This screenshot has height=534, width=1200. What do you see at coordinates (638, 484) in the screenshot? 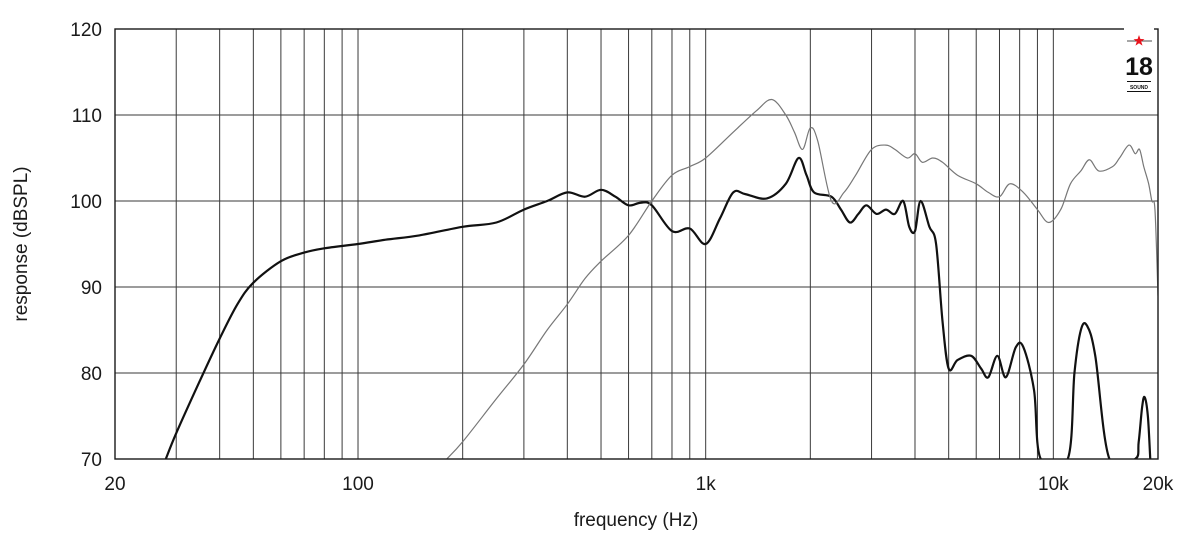
I see `x-tick-labels: 20 100 1k 10k 20k` at bounding box center [638, 484].